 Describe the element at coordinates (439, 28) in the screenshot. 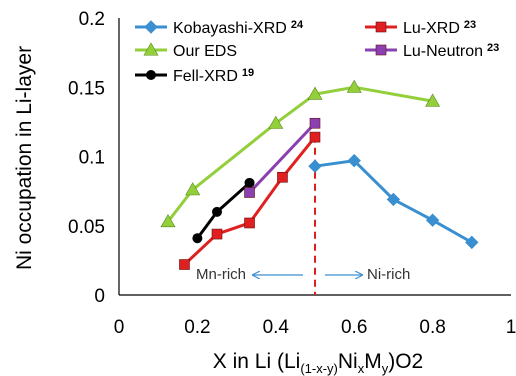

I see `legend-label: Lu-XRD 23` at that location.